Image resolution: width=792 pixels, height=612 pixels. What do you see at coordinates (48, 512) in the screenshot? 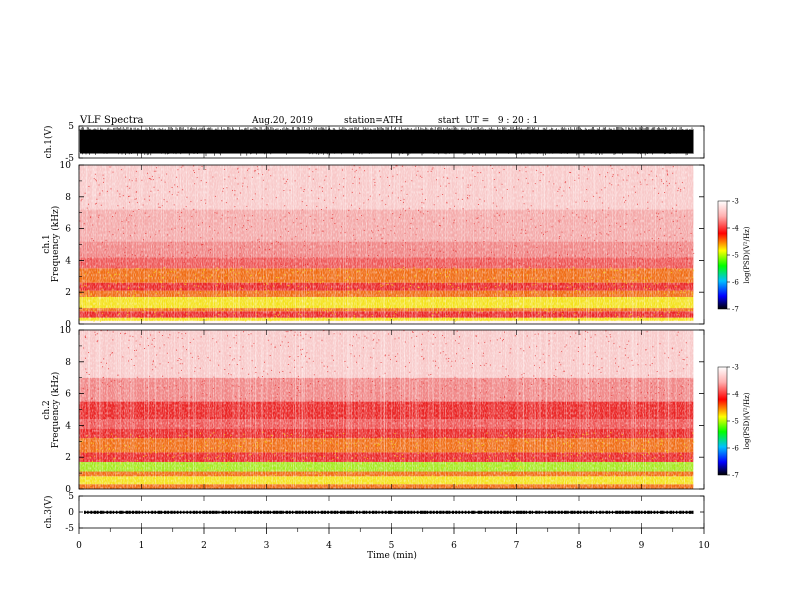
I see `ch3-waveform-ylabel: ch.3(V)` at bounding box center [48, 512].